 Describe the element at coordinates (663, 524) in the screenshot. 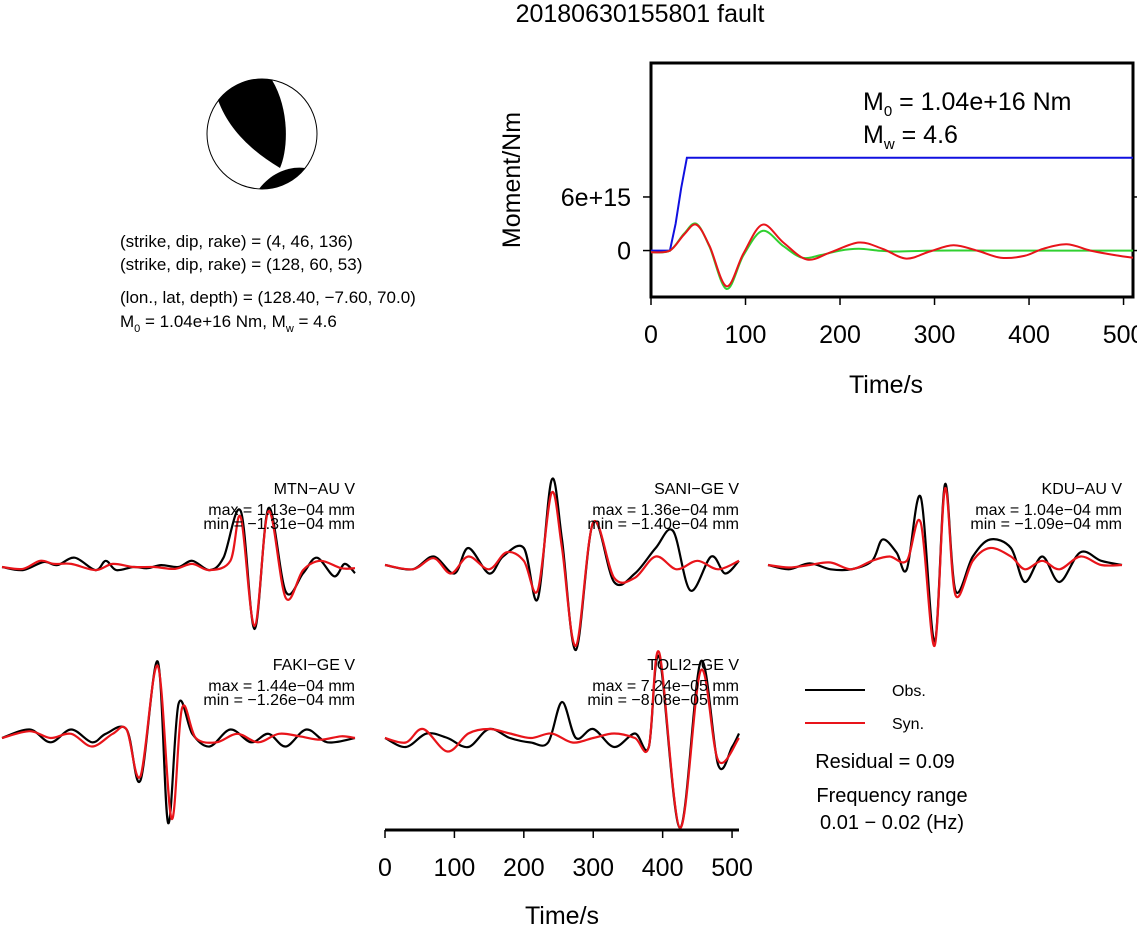

I see `min-amplitude-label: min = −1.40e−04 mm` at that location.